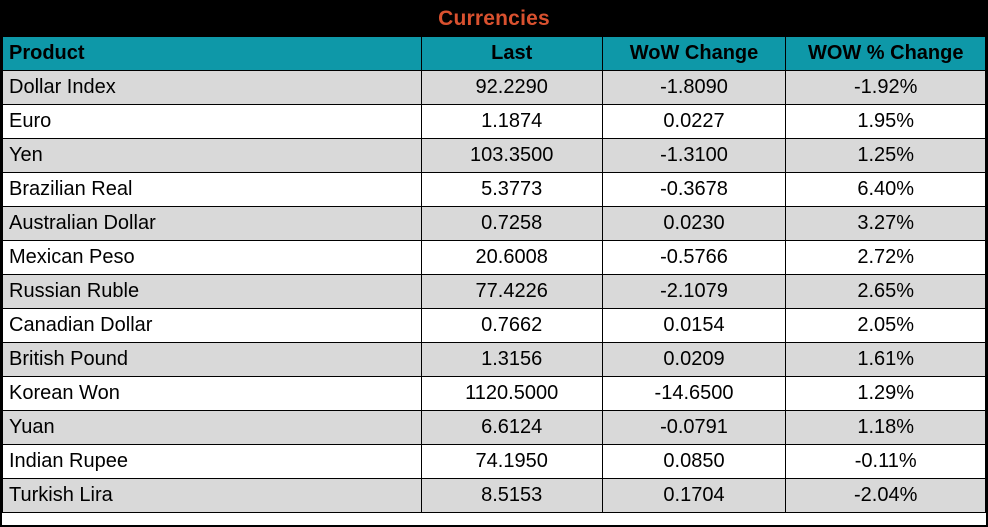  Describe the element at coordinates (694, 121) in the screenshot. I see `cell-wow-change: 0.0227` at that location.